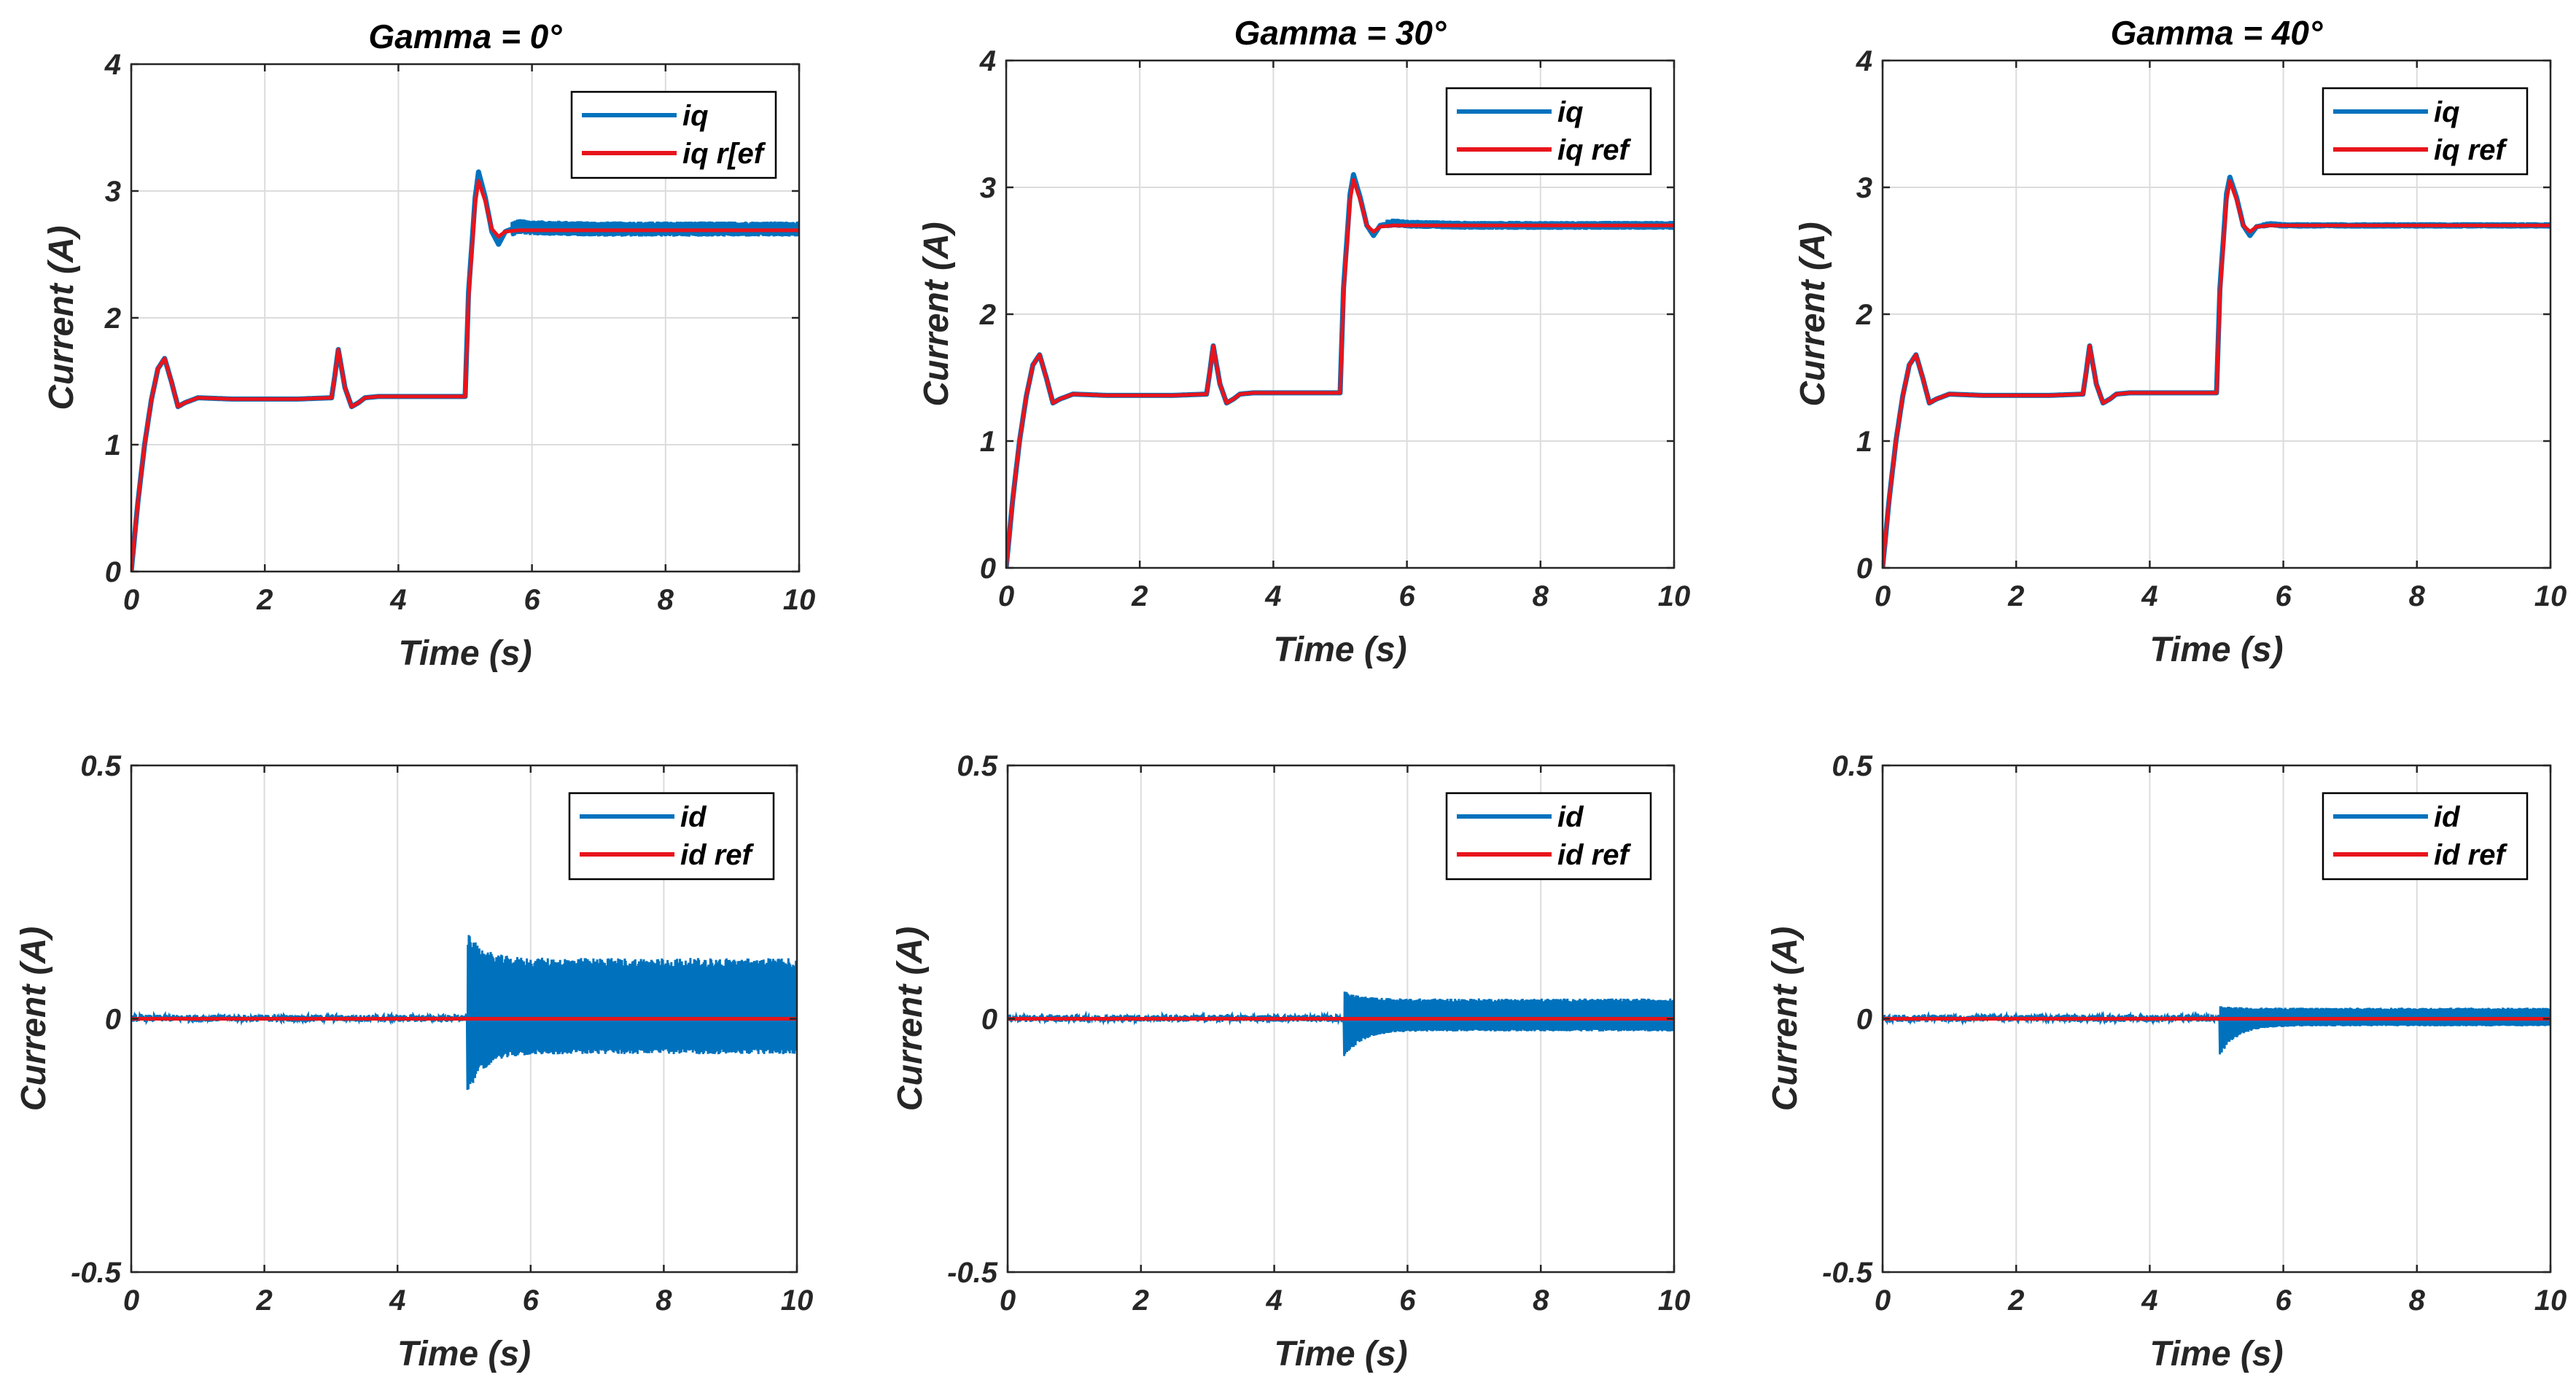 The height and width of the screenshot is (1388, 2576). I want to click on legend-label-s-iq-r-ef: iq r[ef, so click(724, 154).